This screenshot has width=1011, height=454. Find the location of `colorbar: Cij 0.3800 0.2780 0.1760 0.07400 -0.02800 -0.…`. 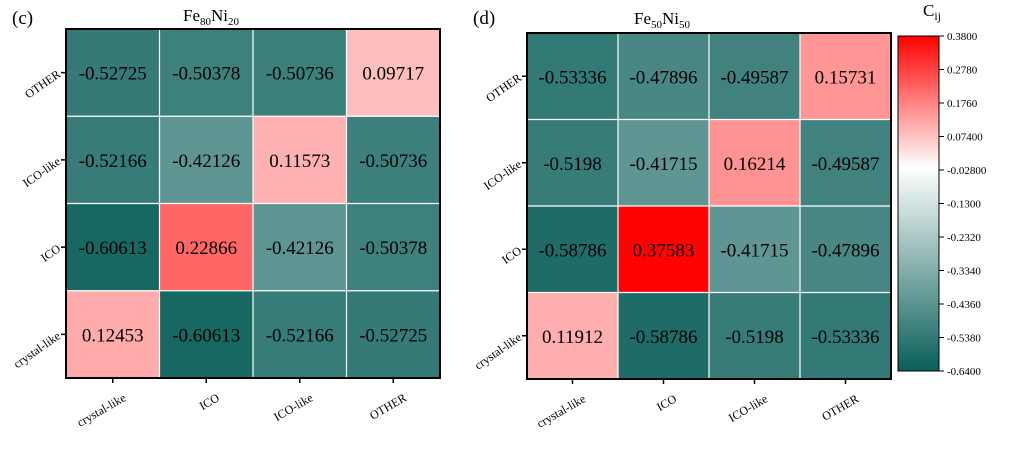

colorbar: Cij 0.3800 0.2780 0.1760 0.07400 -0.02800 -0.… is located at coordinates (942, 189).